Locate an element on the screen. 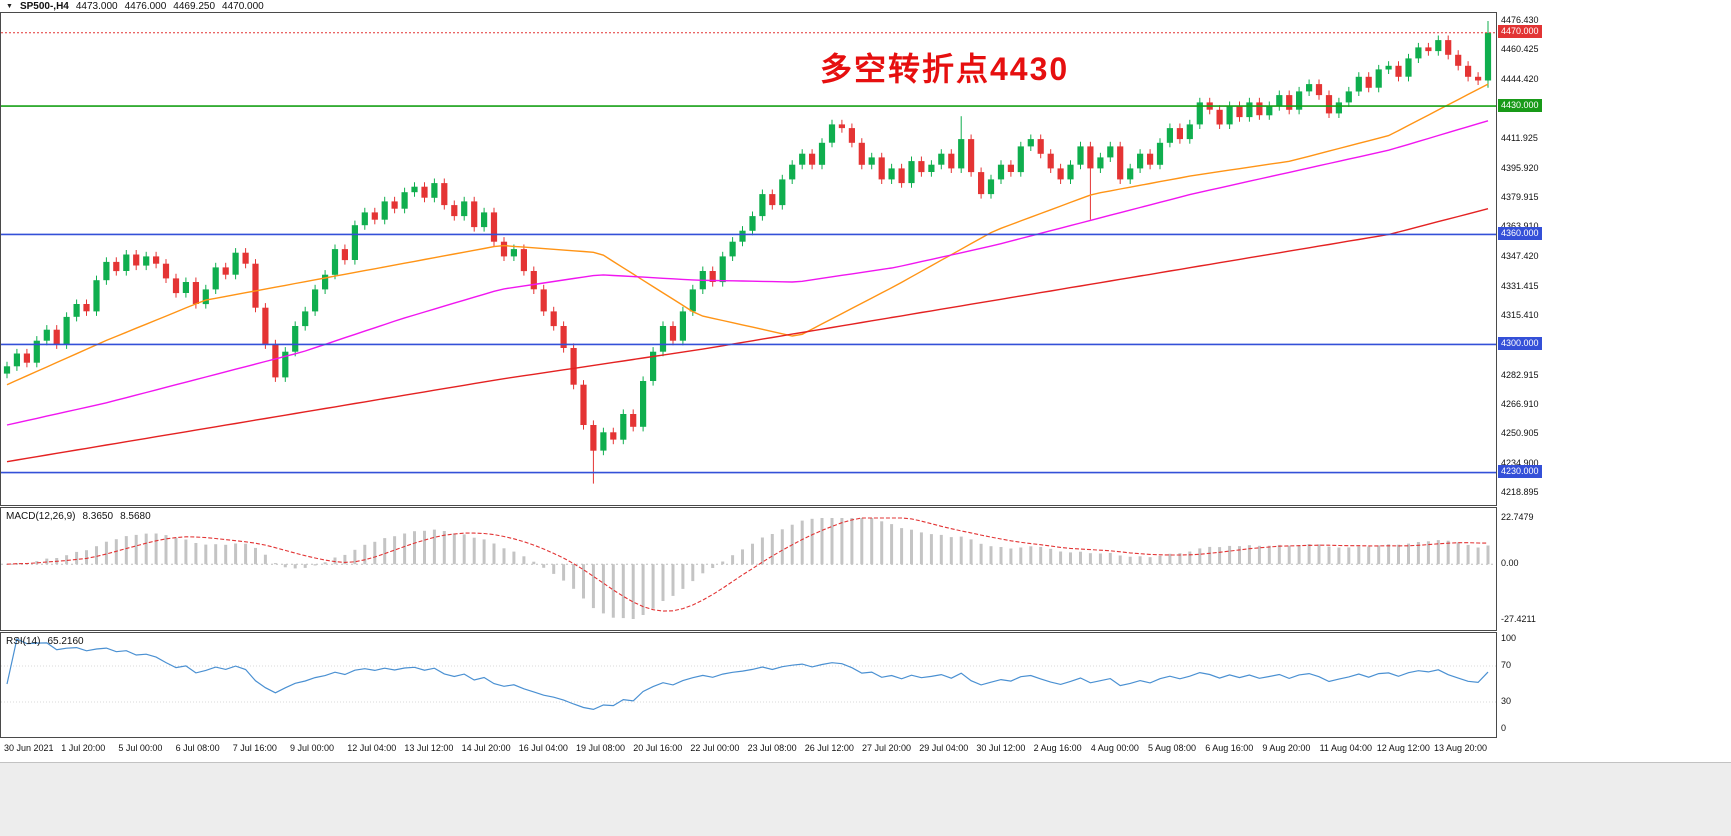 The width and height of the screenshot is (1731, 836). price-tick-label: 4315.410 is located at coordinates (1520, 315).